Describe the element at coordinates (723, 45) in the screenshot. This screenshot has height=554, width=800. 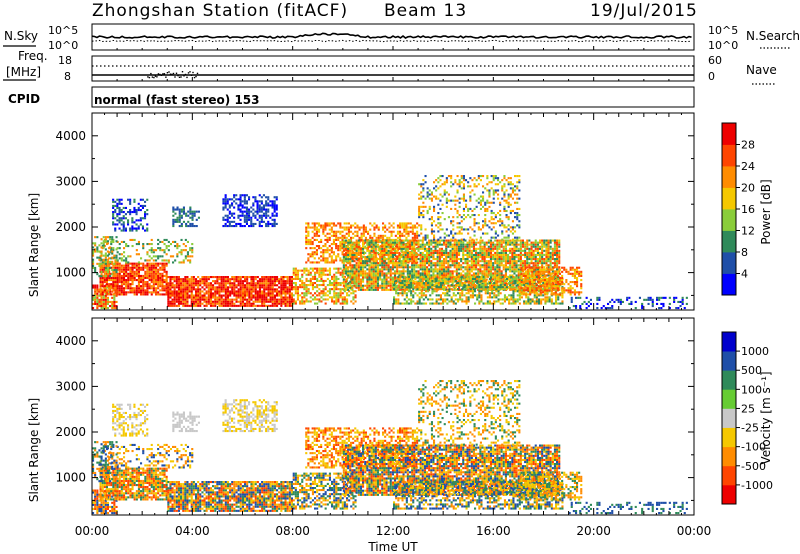
I see `noise-tick-low-right: 10^0` at that location.